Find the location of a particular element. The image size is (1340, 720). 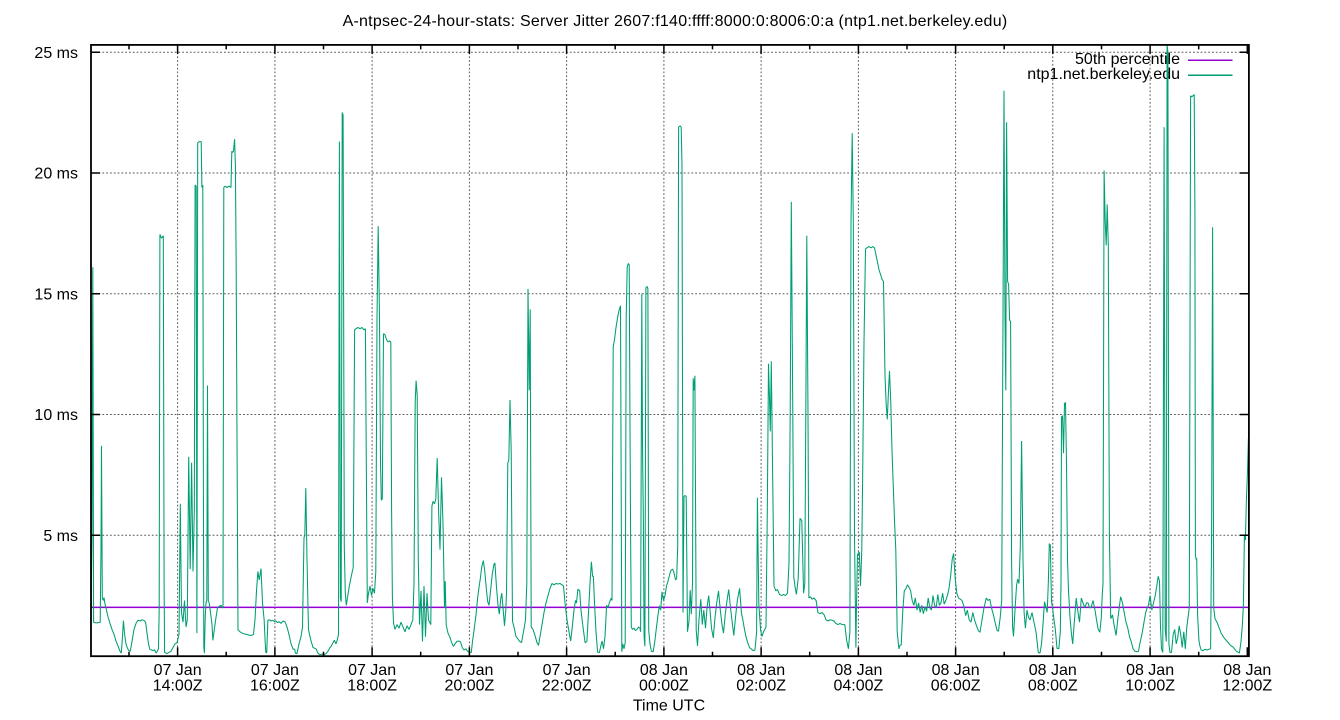

svg-text: 50th percentile is located at coordinates (1127, 59).